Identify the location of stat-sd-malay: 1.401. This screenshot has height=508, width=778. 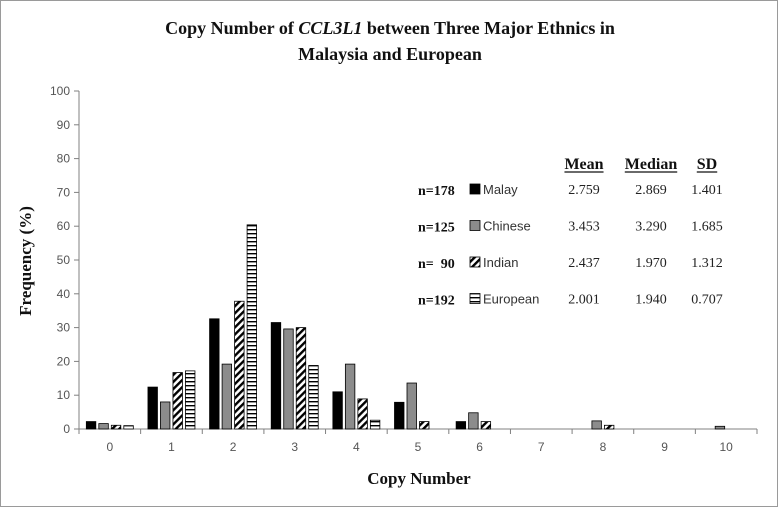
(707, 190).